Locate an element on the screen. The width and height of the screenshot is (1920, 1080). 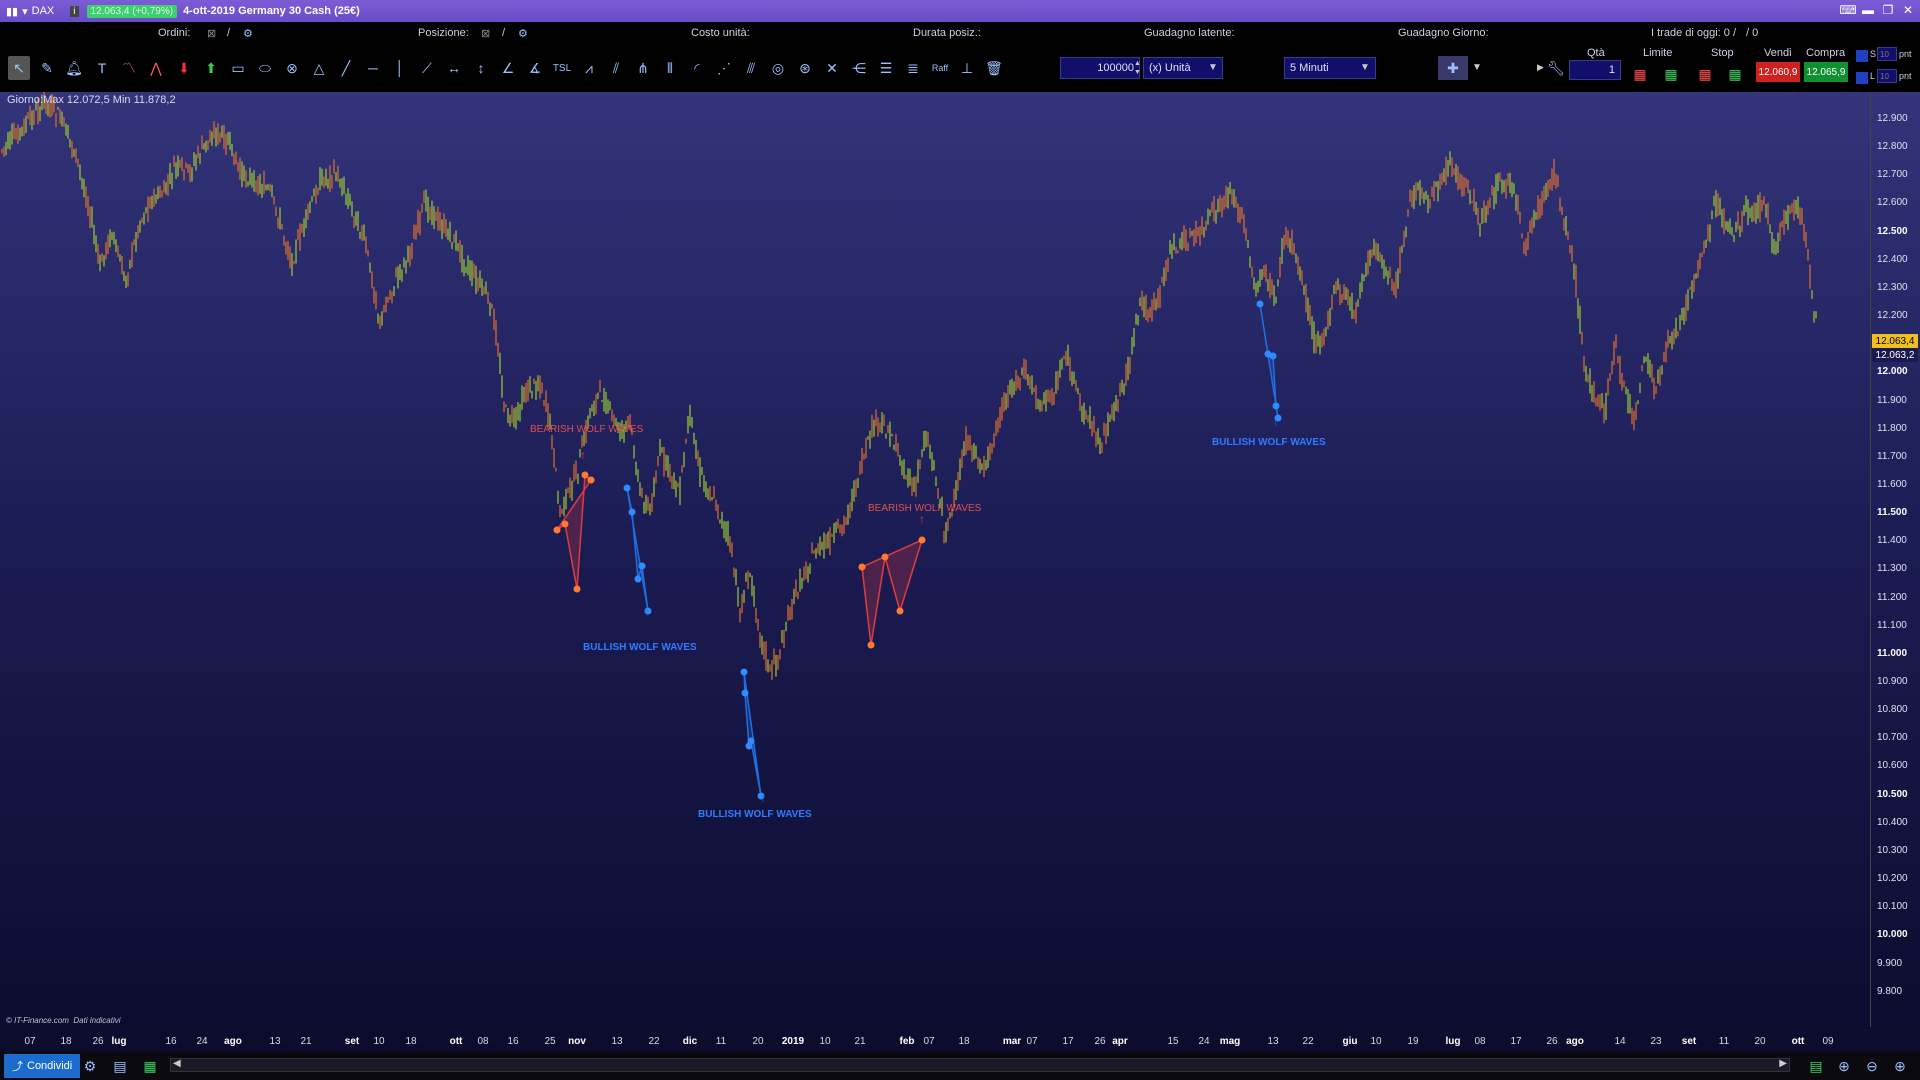
pencil-icon: ✎ is located at coordinates (47, 67).